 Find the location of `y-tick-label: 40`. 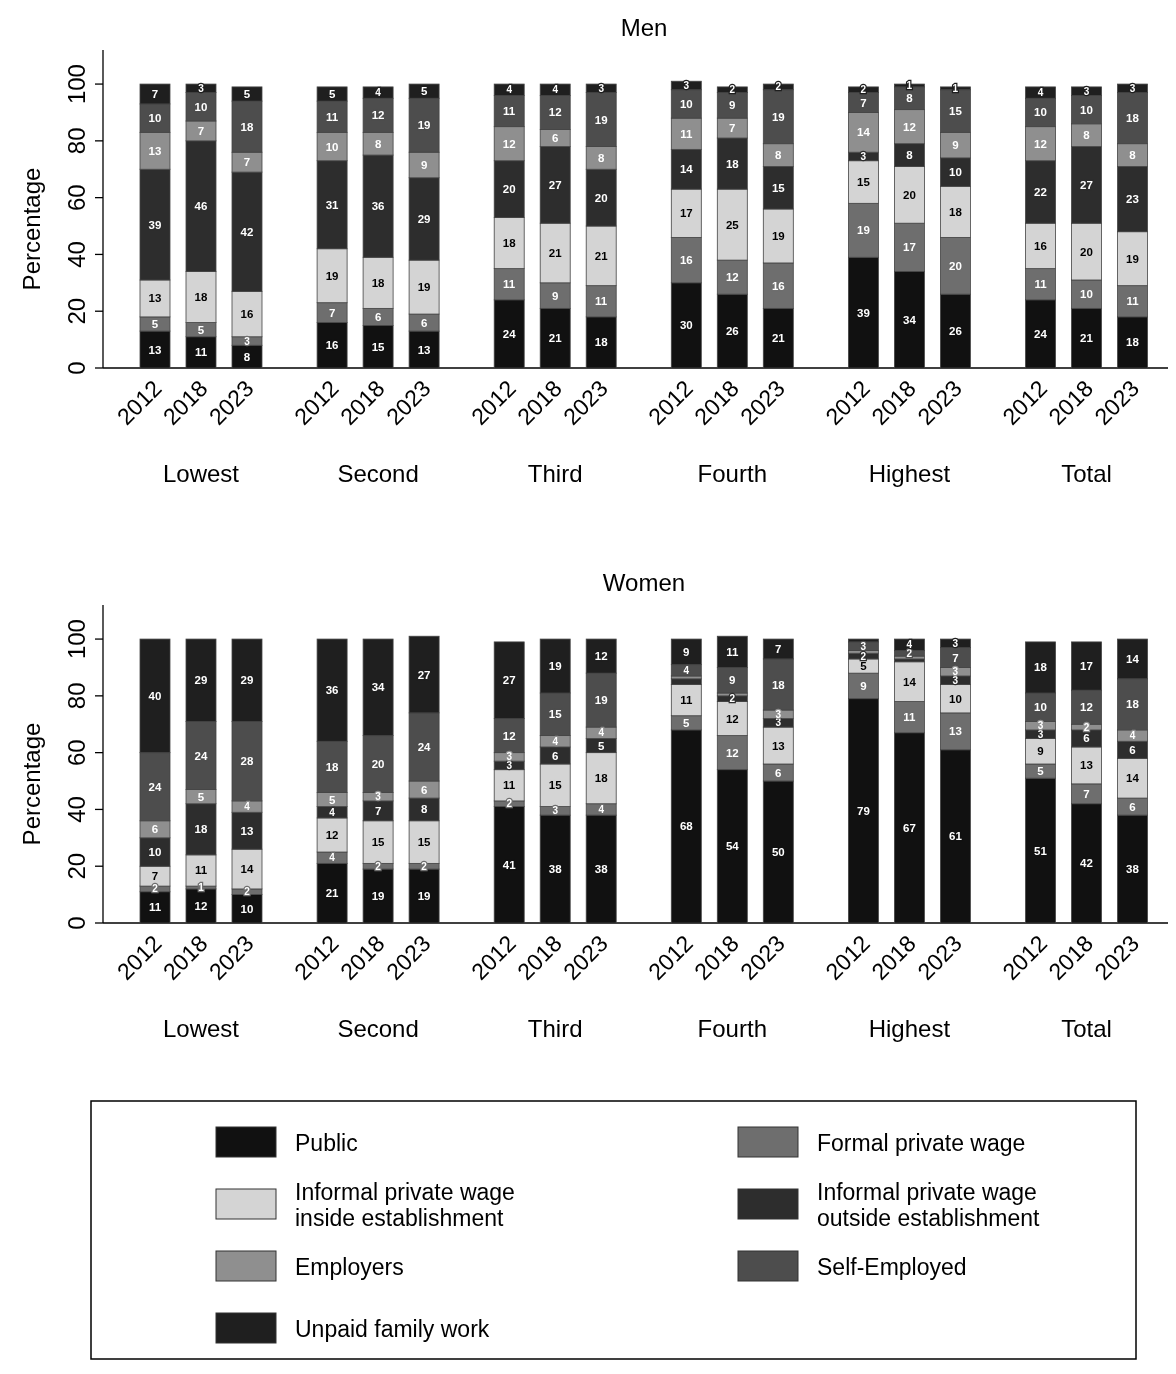

y-tick-label: 40 is located at coordinates (76, 254).